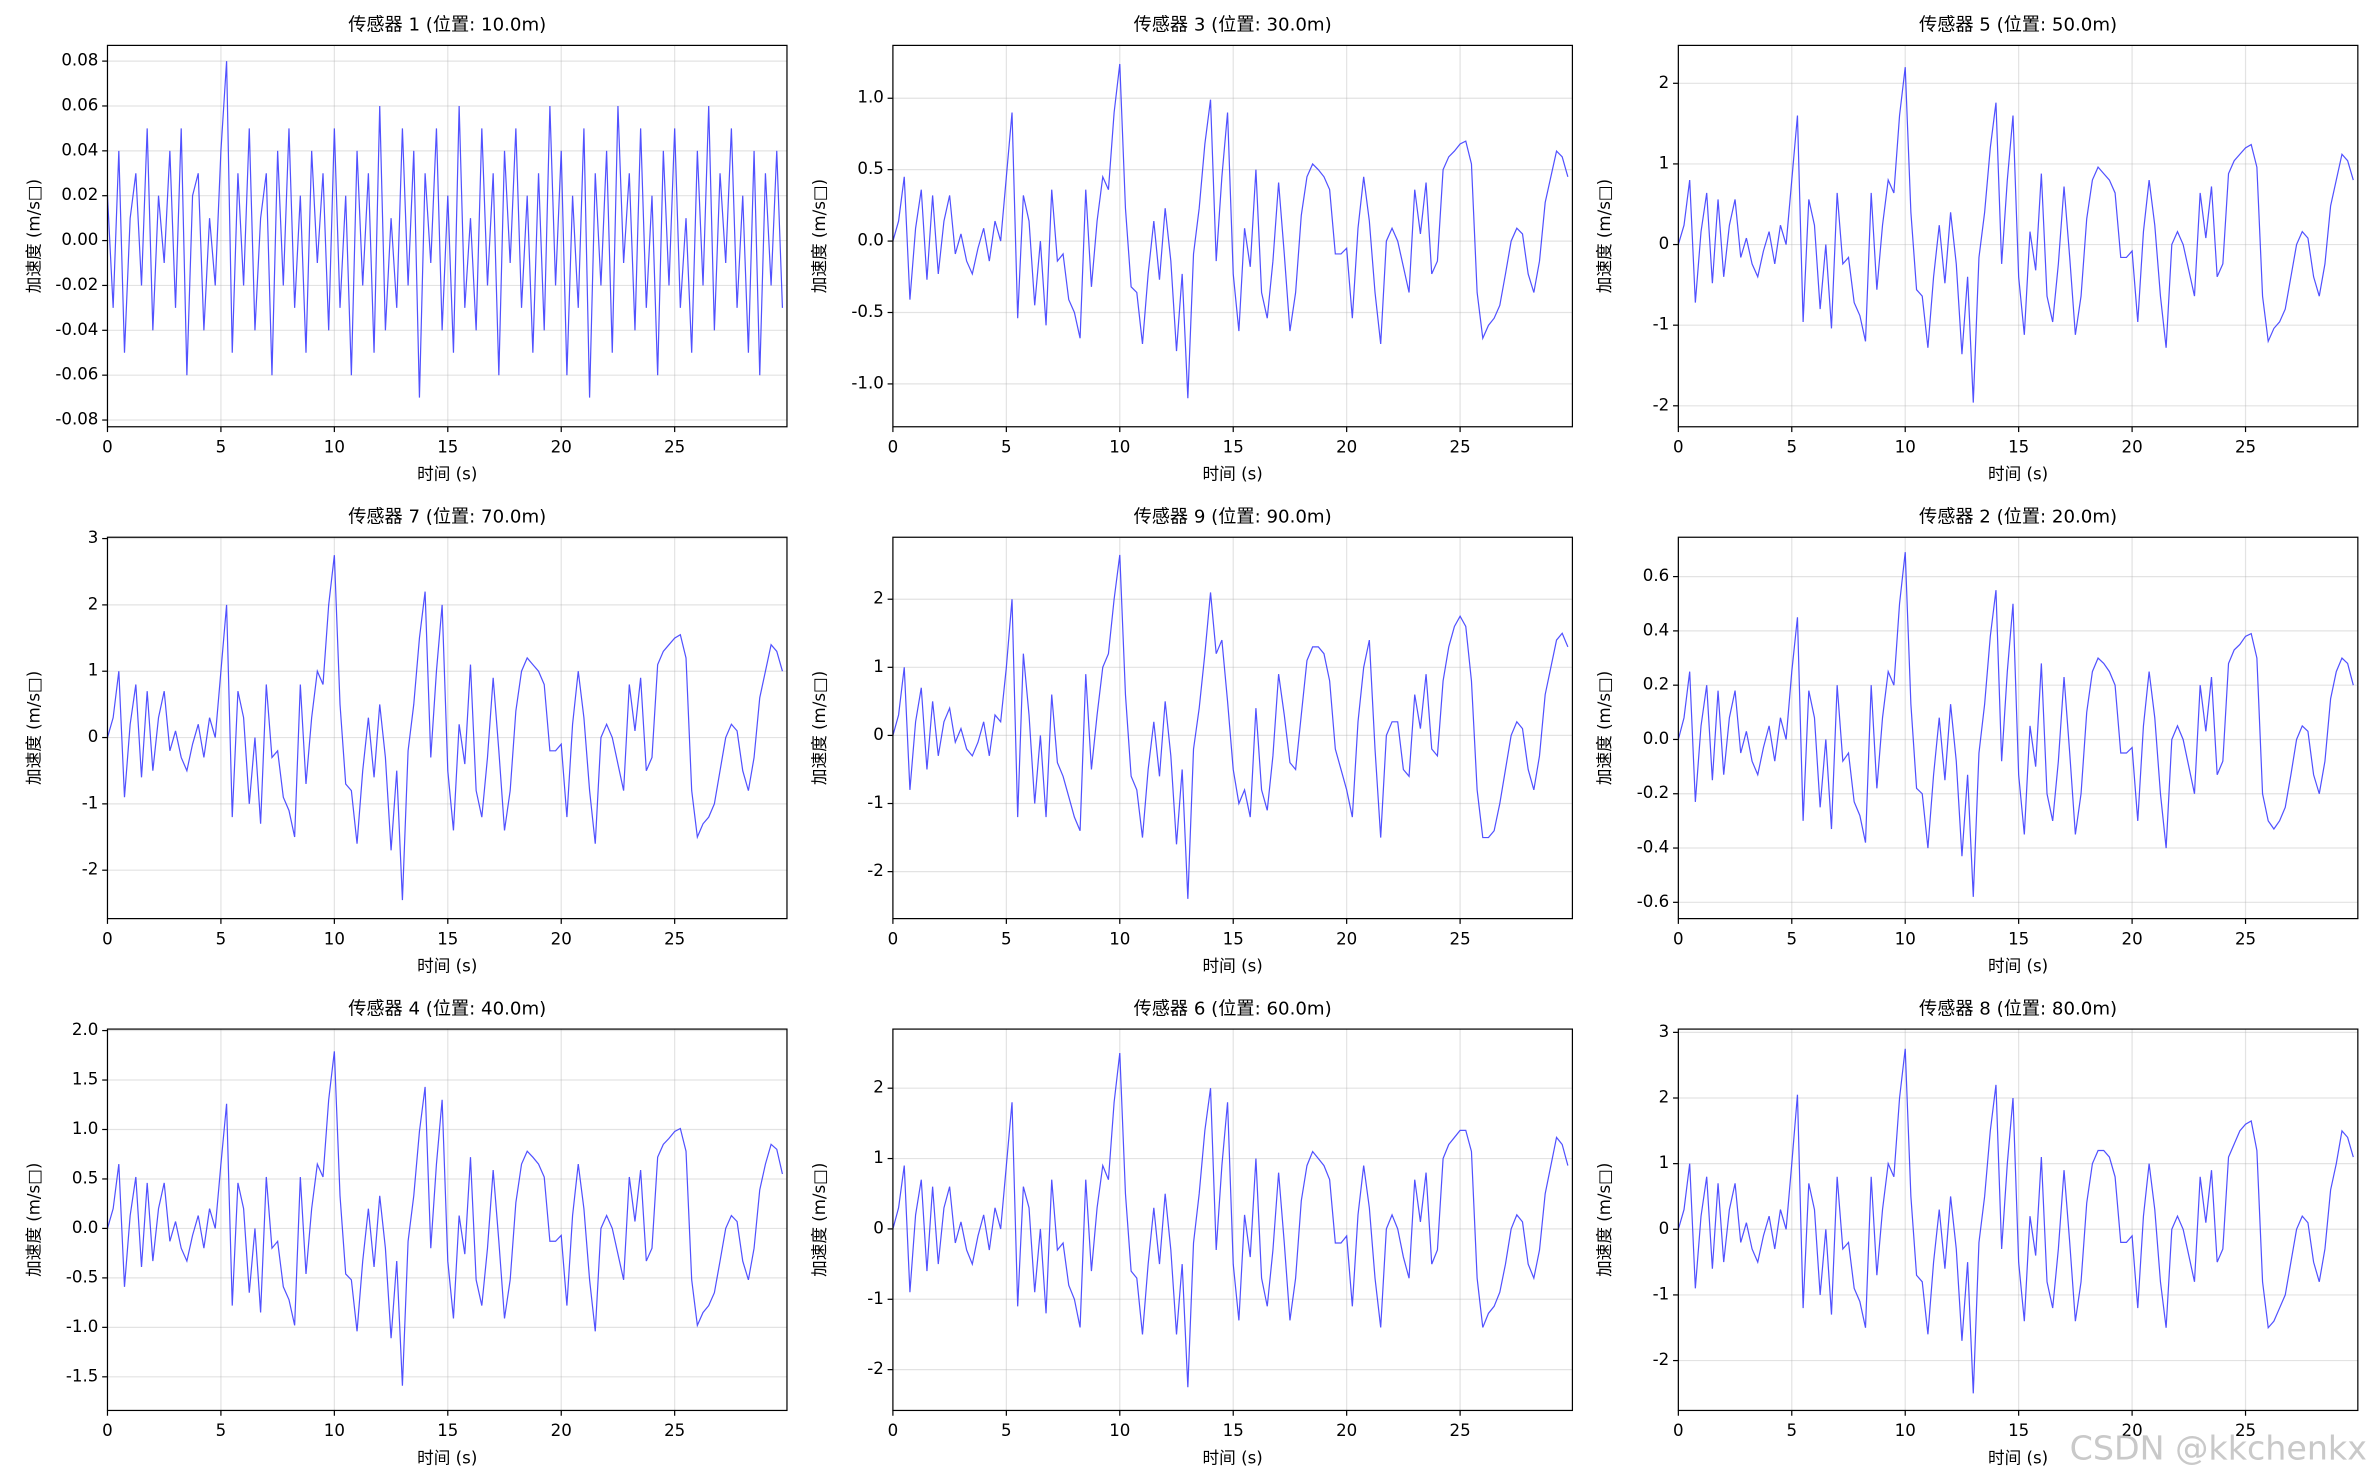  Describe the element at coordinates (79, 60) in the screenshot. I see `y-tick-label: 0.08` at that location.